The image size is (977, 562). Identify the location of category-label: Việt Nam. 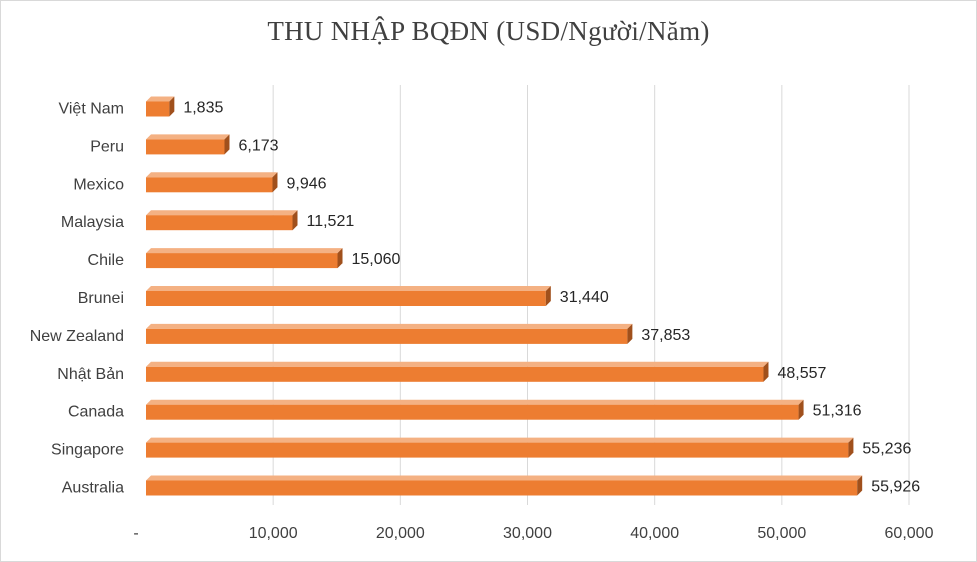
(91, 109).